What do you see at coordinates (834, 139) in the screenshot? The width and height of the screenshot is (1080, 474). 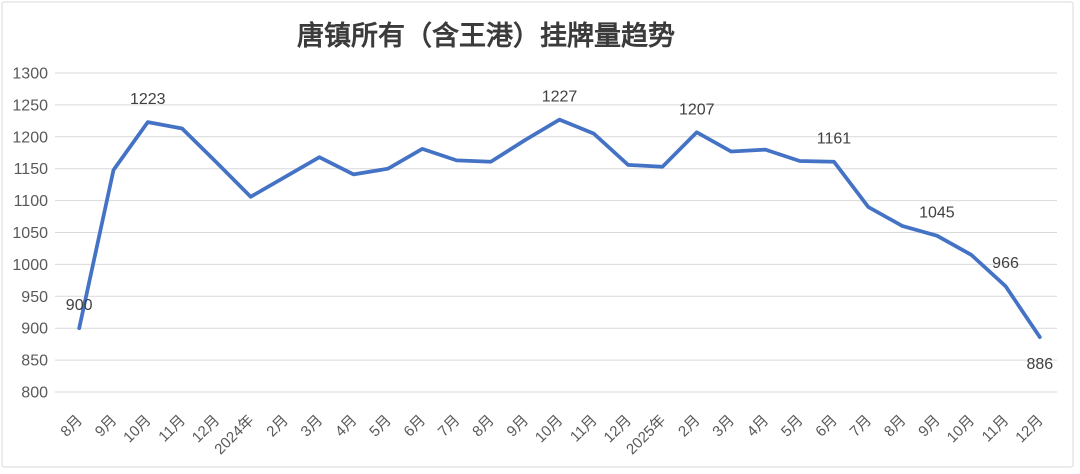 I see `data-point-label: 1161` at bounding box center [834, 139].